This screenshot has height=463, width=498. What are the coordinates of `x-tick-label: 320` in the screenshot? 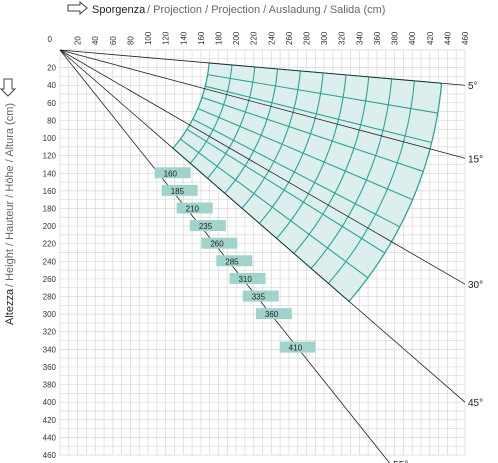 It's located at (342, 38).